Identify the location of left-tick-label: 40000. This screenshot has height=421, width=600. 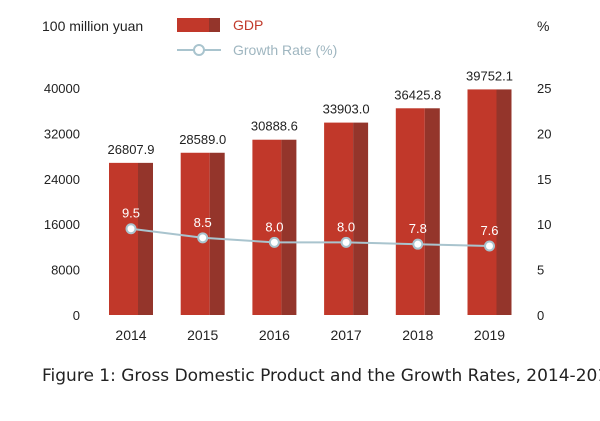
(62, 88).